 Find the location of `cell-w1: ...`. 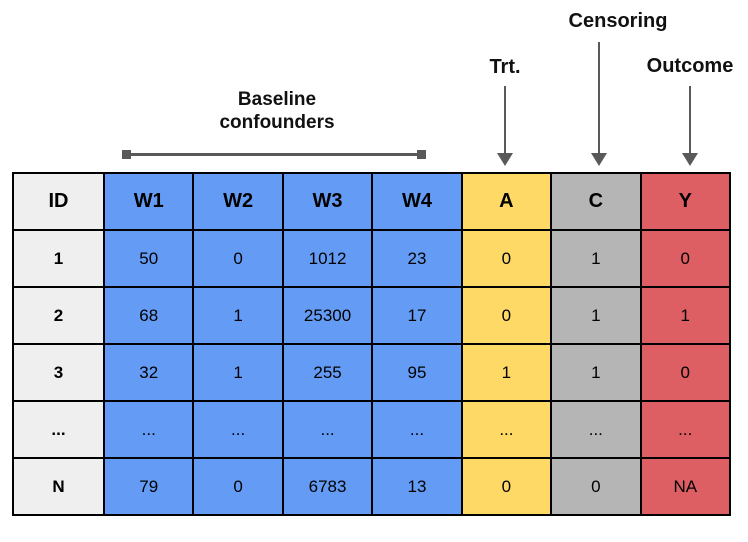

cell-w1: ... is located at coordinates (148, 429).